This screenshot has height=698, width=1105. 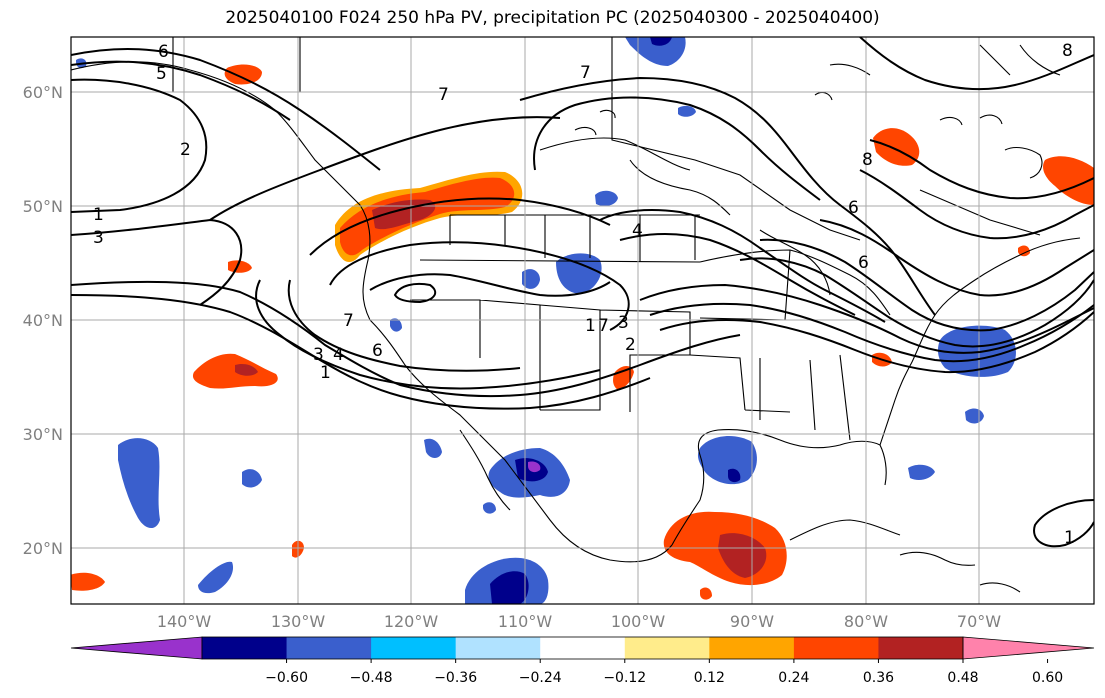 I want to click on colorbar-tick-label: −0.24, so click(x=540, y=678).